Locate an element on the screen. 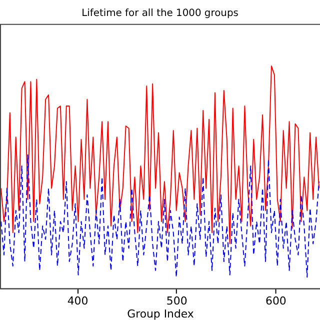 The image size is (320, 320). x-axis-title: Group Index is located at coordinates (160, 314).